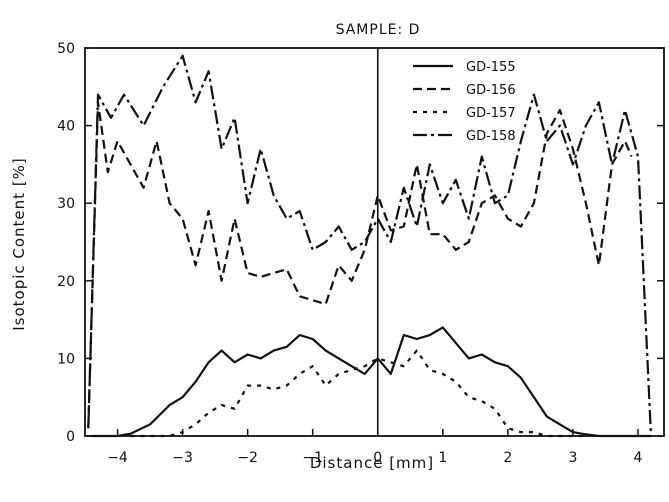 Image resolution: width=669 pixels, height=502 pixels. Describe the element at coordinates (491, 113) in the screenshot. I see `legend-label-gd-157: GD-157` at that location.